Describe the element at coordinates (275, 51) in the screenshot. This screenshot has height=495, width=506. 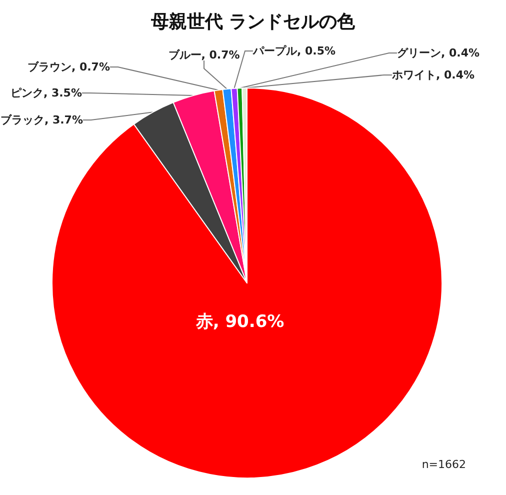
I see `slice-label: パープル` at that location.